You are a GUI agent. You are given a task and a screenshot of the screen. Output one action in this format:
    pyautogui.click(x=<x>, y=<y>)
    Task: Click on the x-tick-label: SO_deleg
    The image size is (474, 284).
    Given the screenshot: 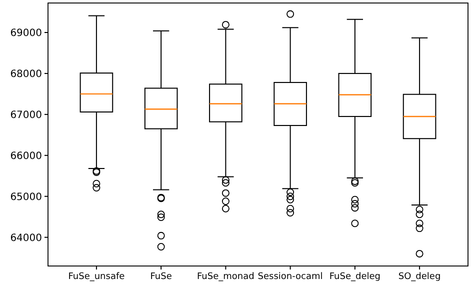 What is the action you would take?
    pyautogui.click(x=419, y=277)
    